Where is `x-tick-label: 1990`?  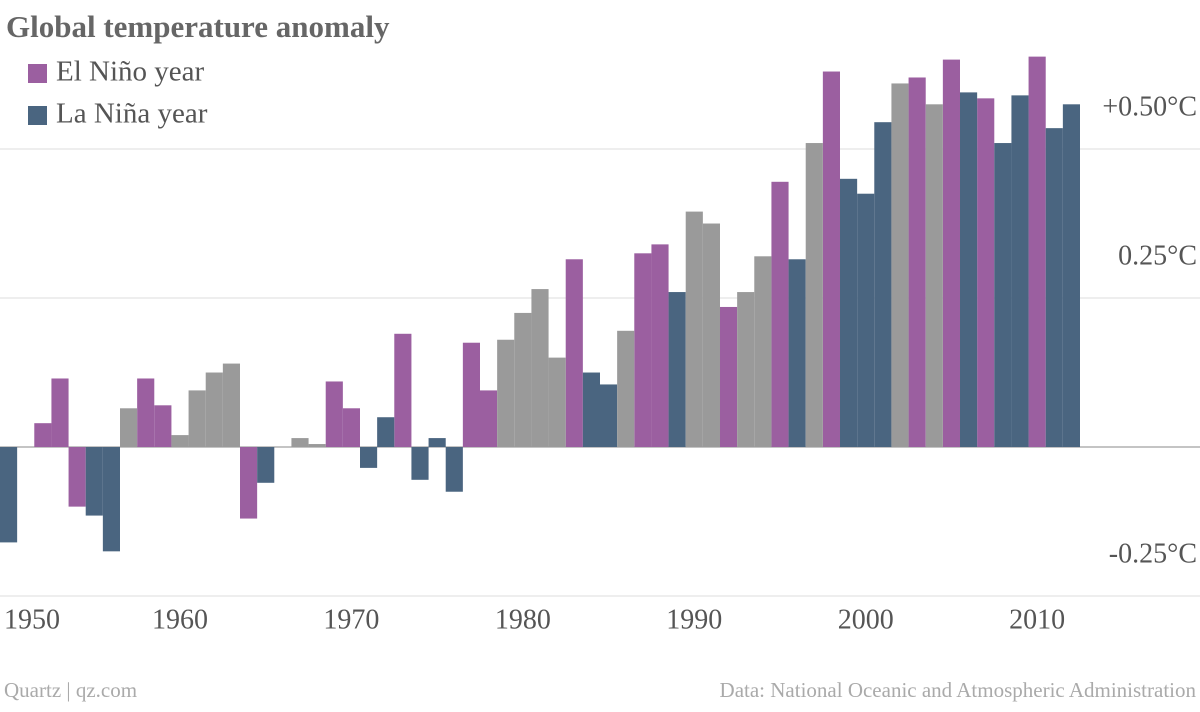 x-tick-label: 1990 is located at coordinates (694, 619).